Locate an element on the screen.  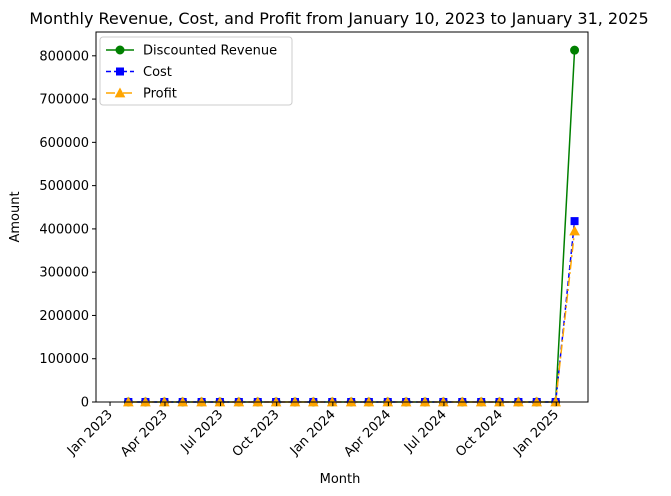
y-tick-label: 800000 is located at coordinates (64, 56).